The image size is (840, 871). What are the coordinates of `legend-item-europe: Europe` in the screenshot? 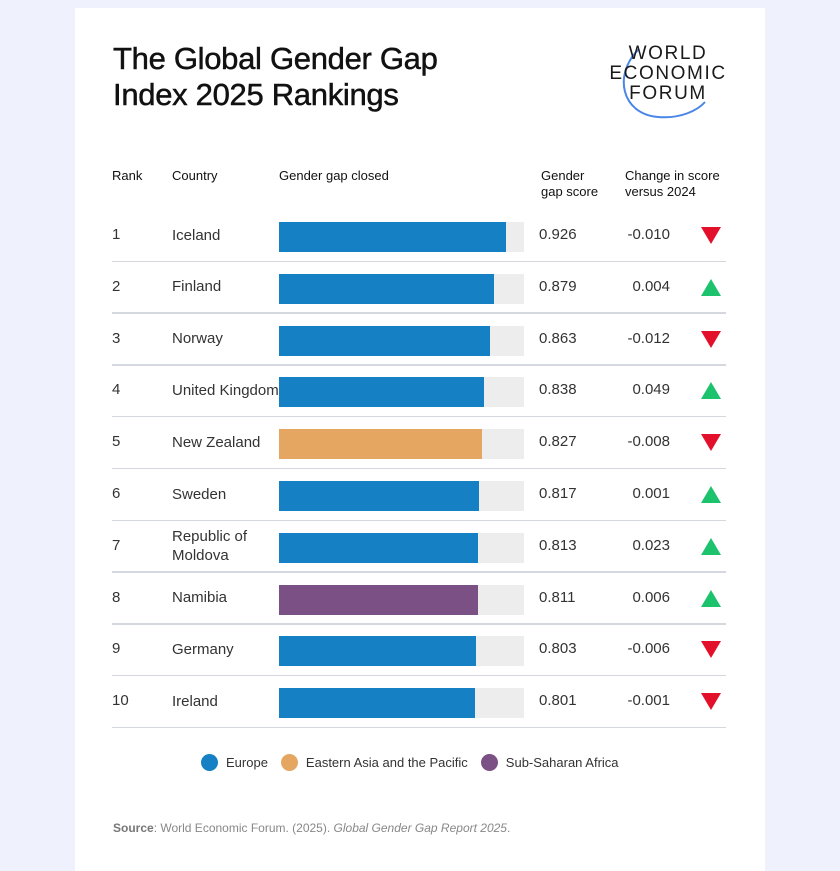 It's located at (234, 762).